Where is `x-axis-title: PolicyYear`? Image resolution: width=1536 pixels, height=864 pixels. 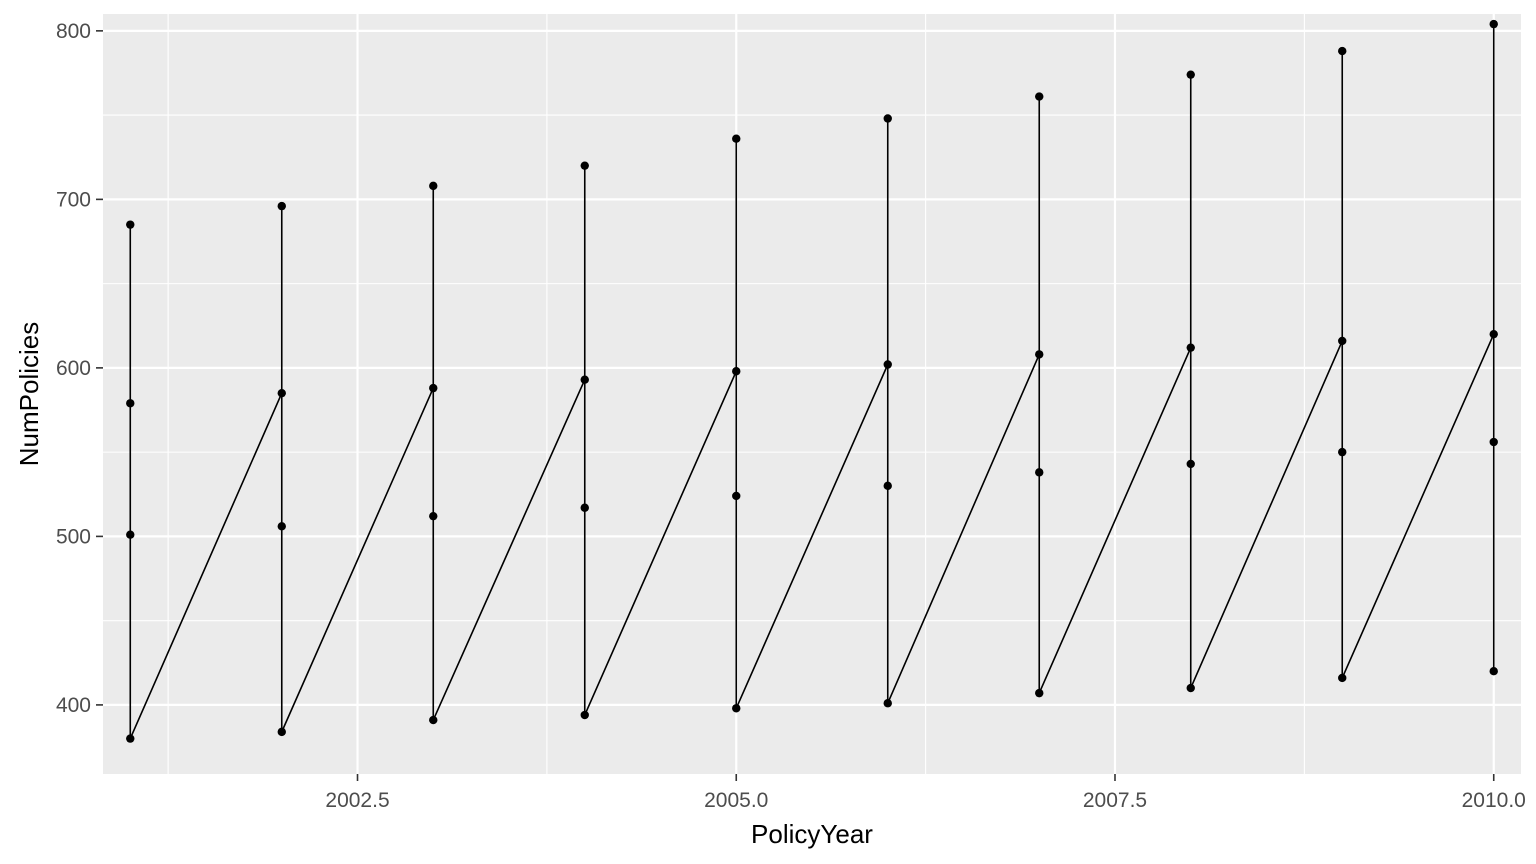
x-axis-title: PolicyYear is located at coordinates (812, 834).